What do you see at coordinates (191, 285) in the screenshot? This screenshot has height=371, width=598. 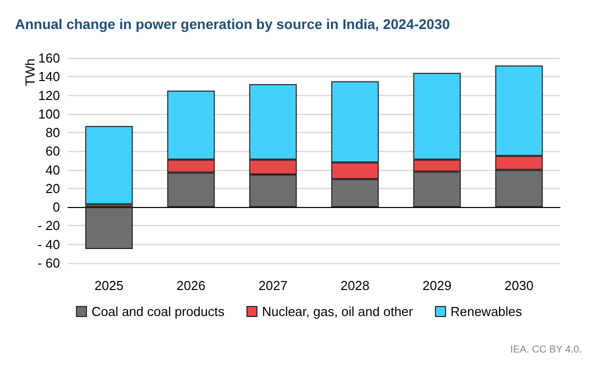 I see `x-tick-label: 2026` at bounding box center [191, 285].